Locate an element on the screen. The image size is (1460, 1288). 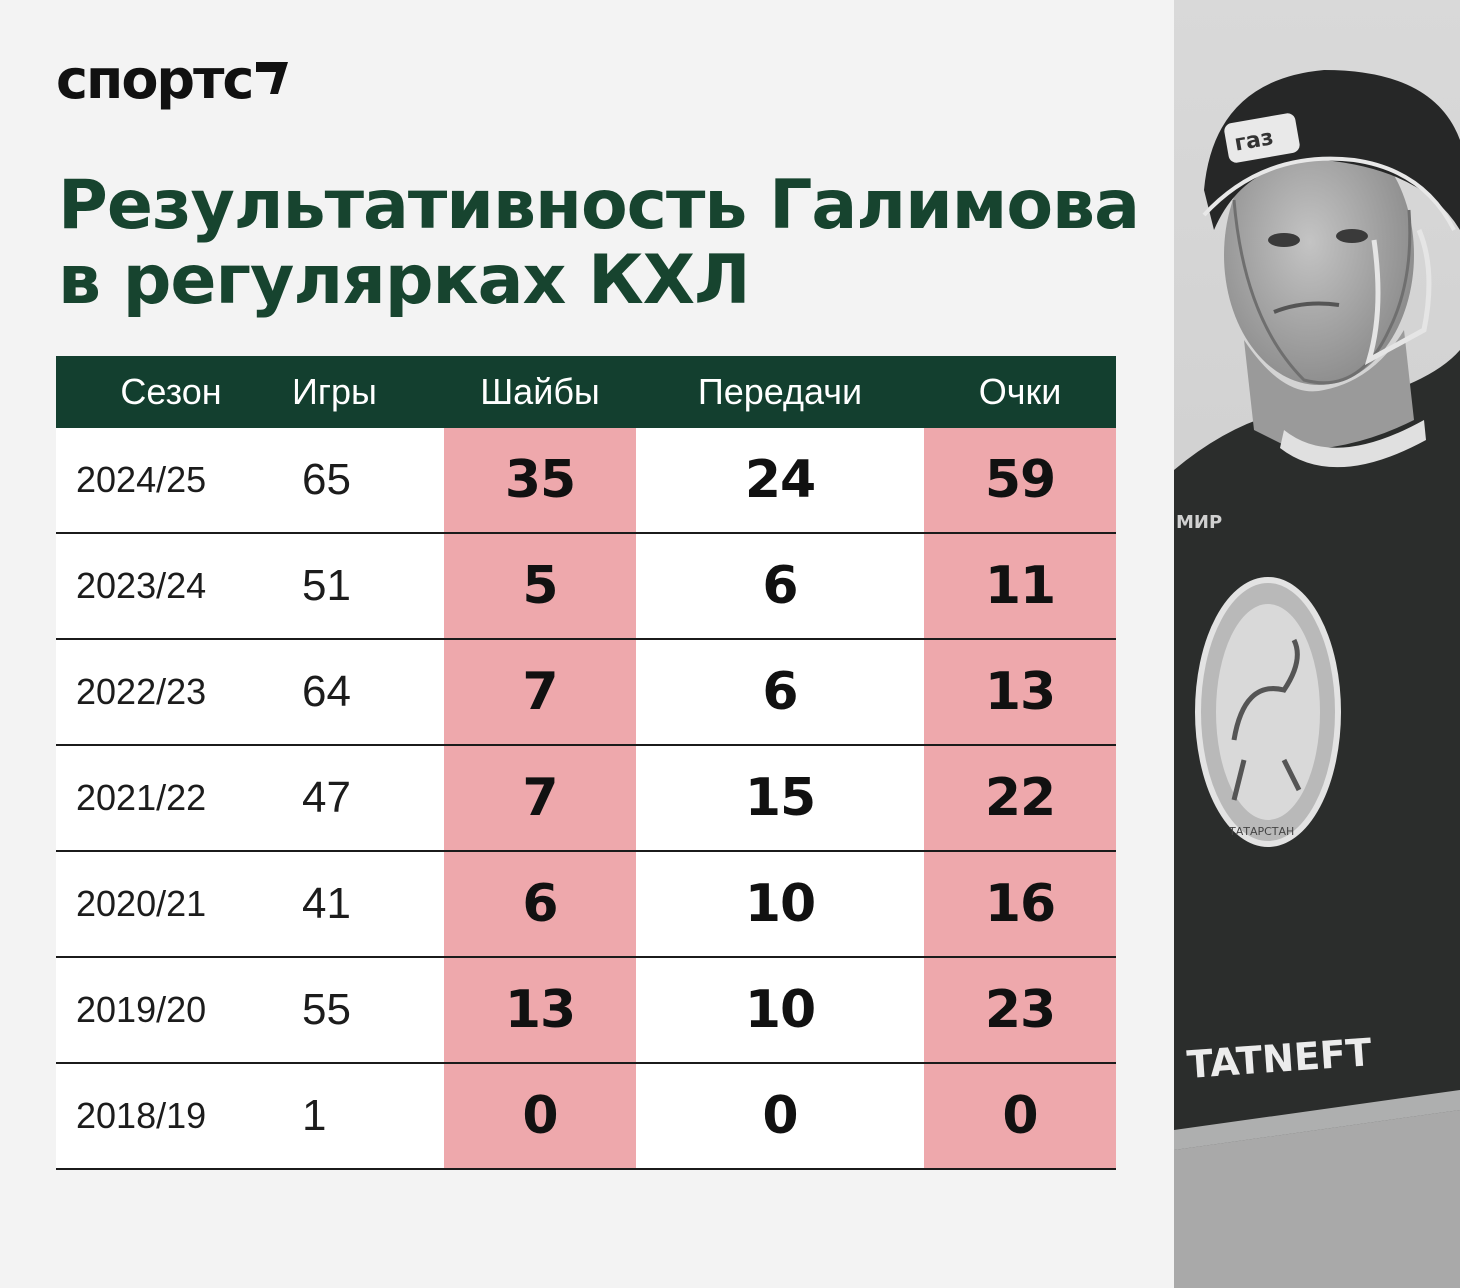
points-value: 59 is located at coordinates (1020, 480).